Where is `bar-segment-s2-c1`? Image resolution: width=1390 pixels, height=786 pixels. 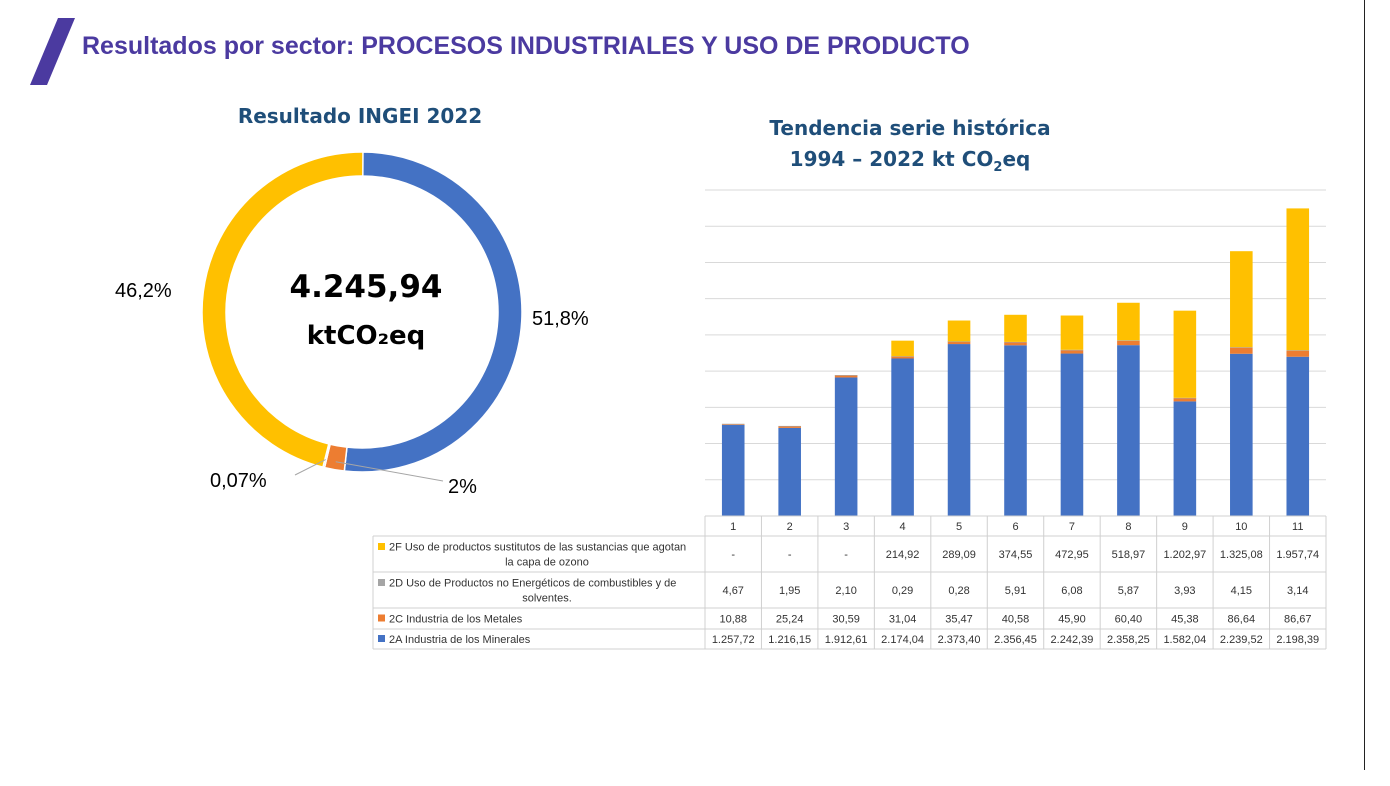 bar-segment-s2-c1 is located at coordinates (733, 424).